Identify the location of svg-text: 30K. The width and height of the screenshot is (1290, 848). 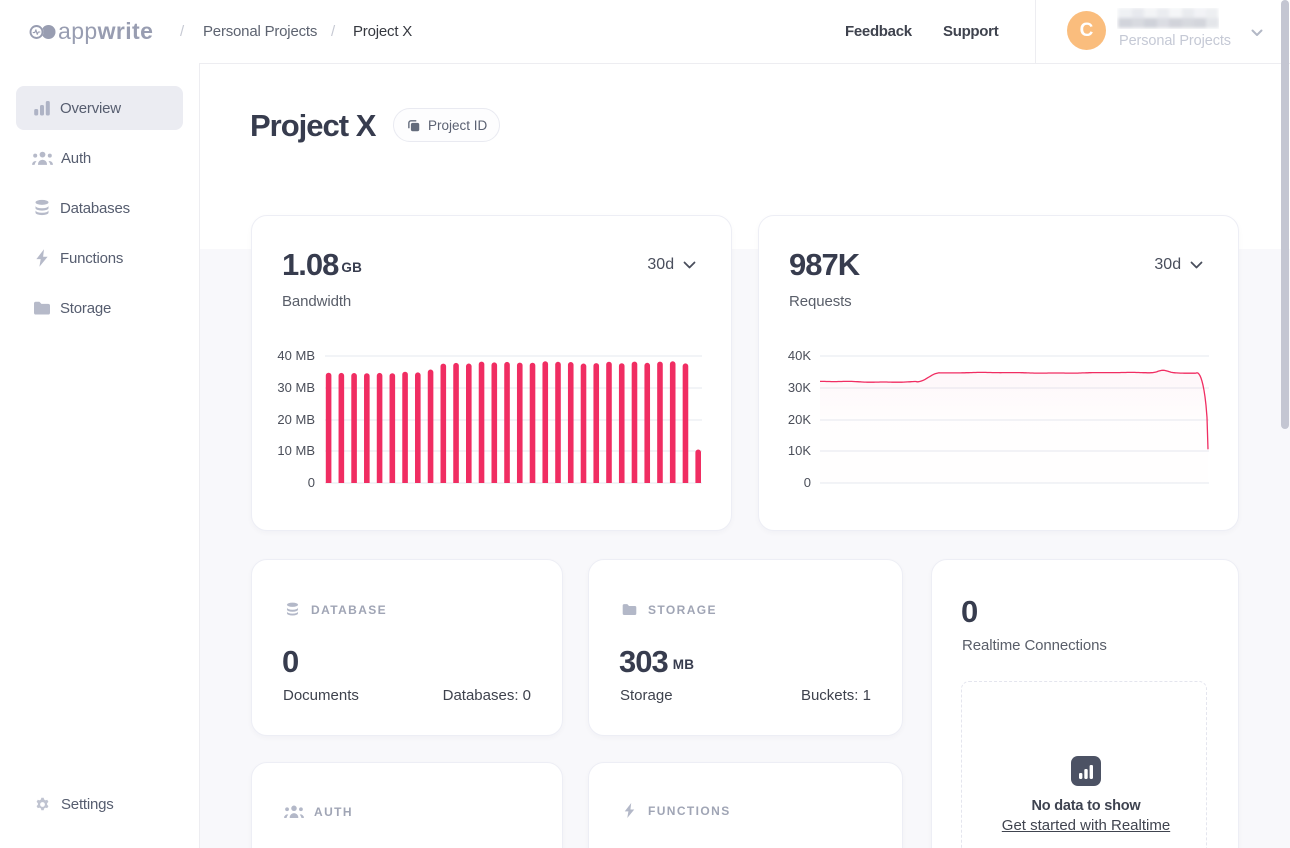
(799, 387).